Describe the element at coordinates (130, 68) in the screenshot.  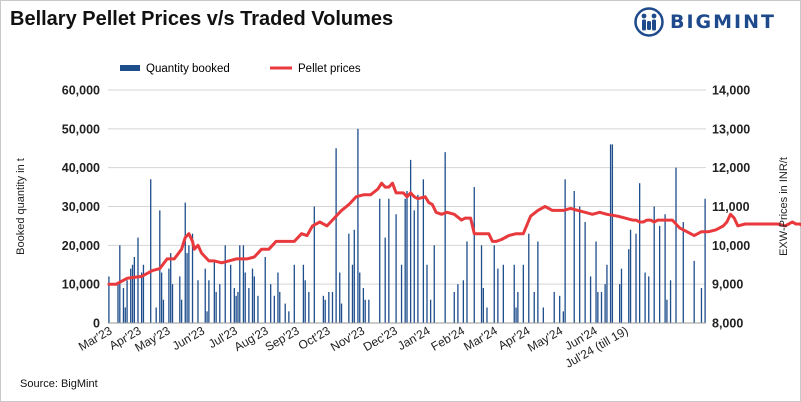
I see `legend-swatch-quantity` at that location.